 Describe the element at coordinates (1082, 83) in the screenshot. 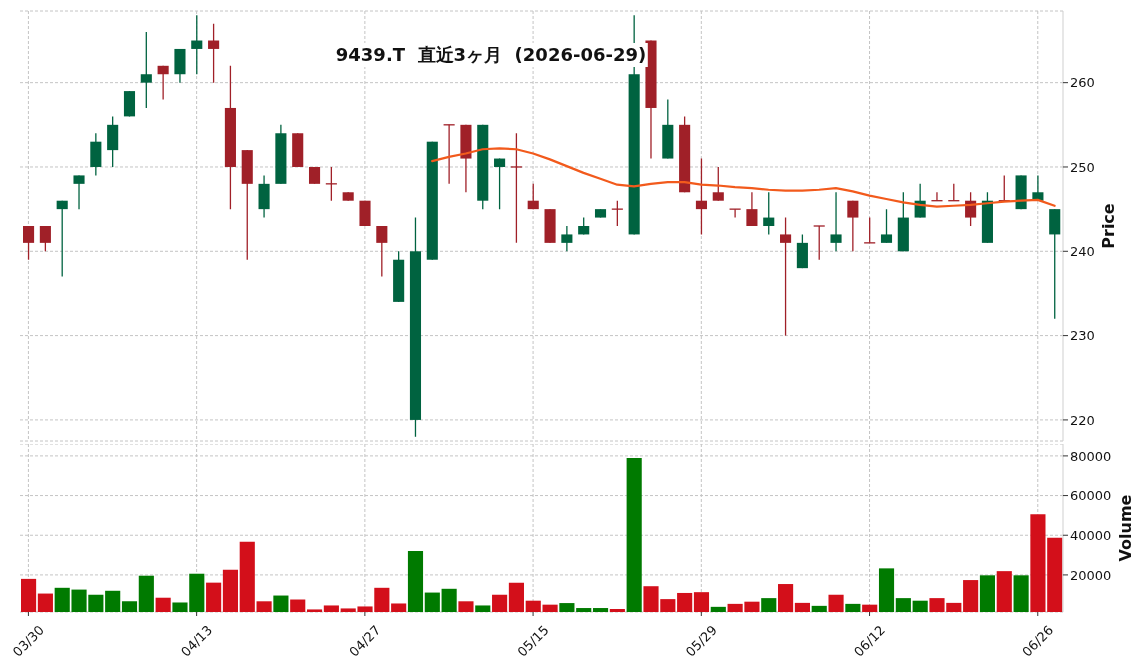

I see `y-tick-label: 260` at that location.